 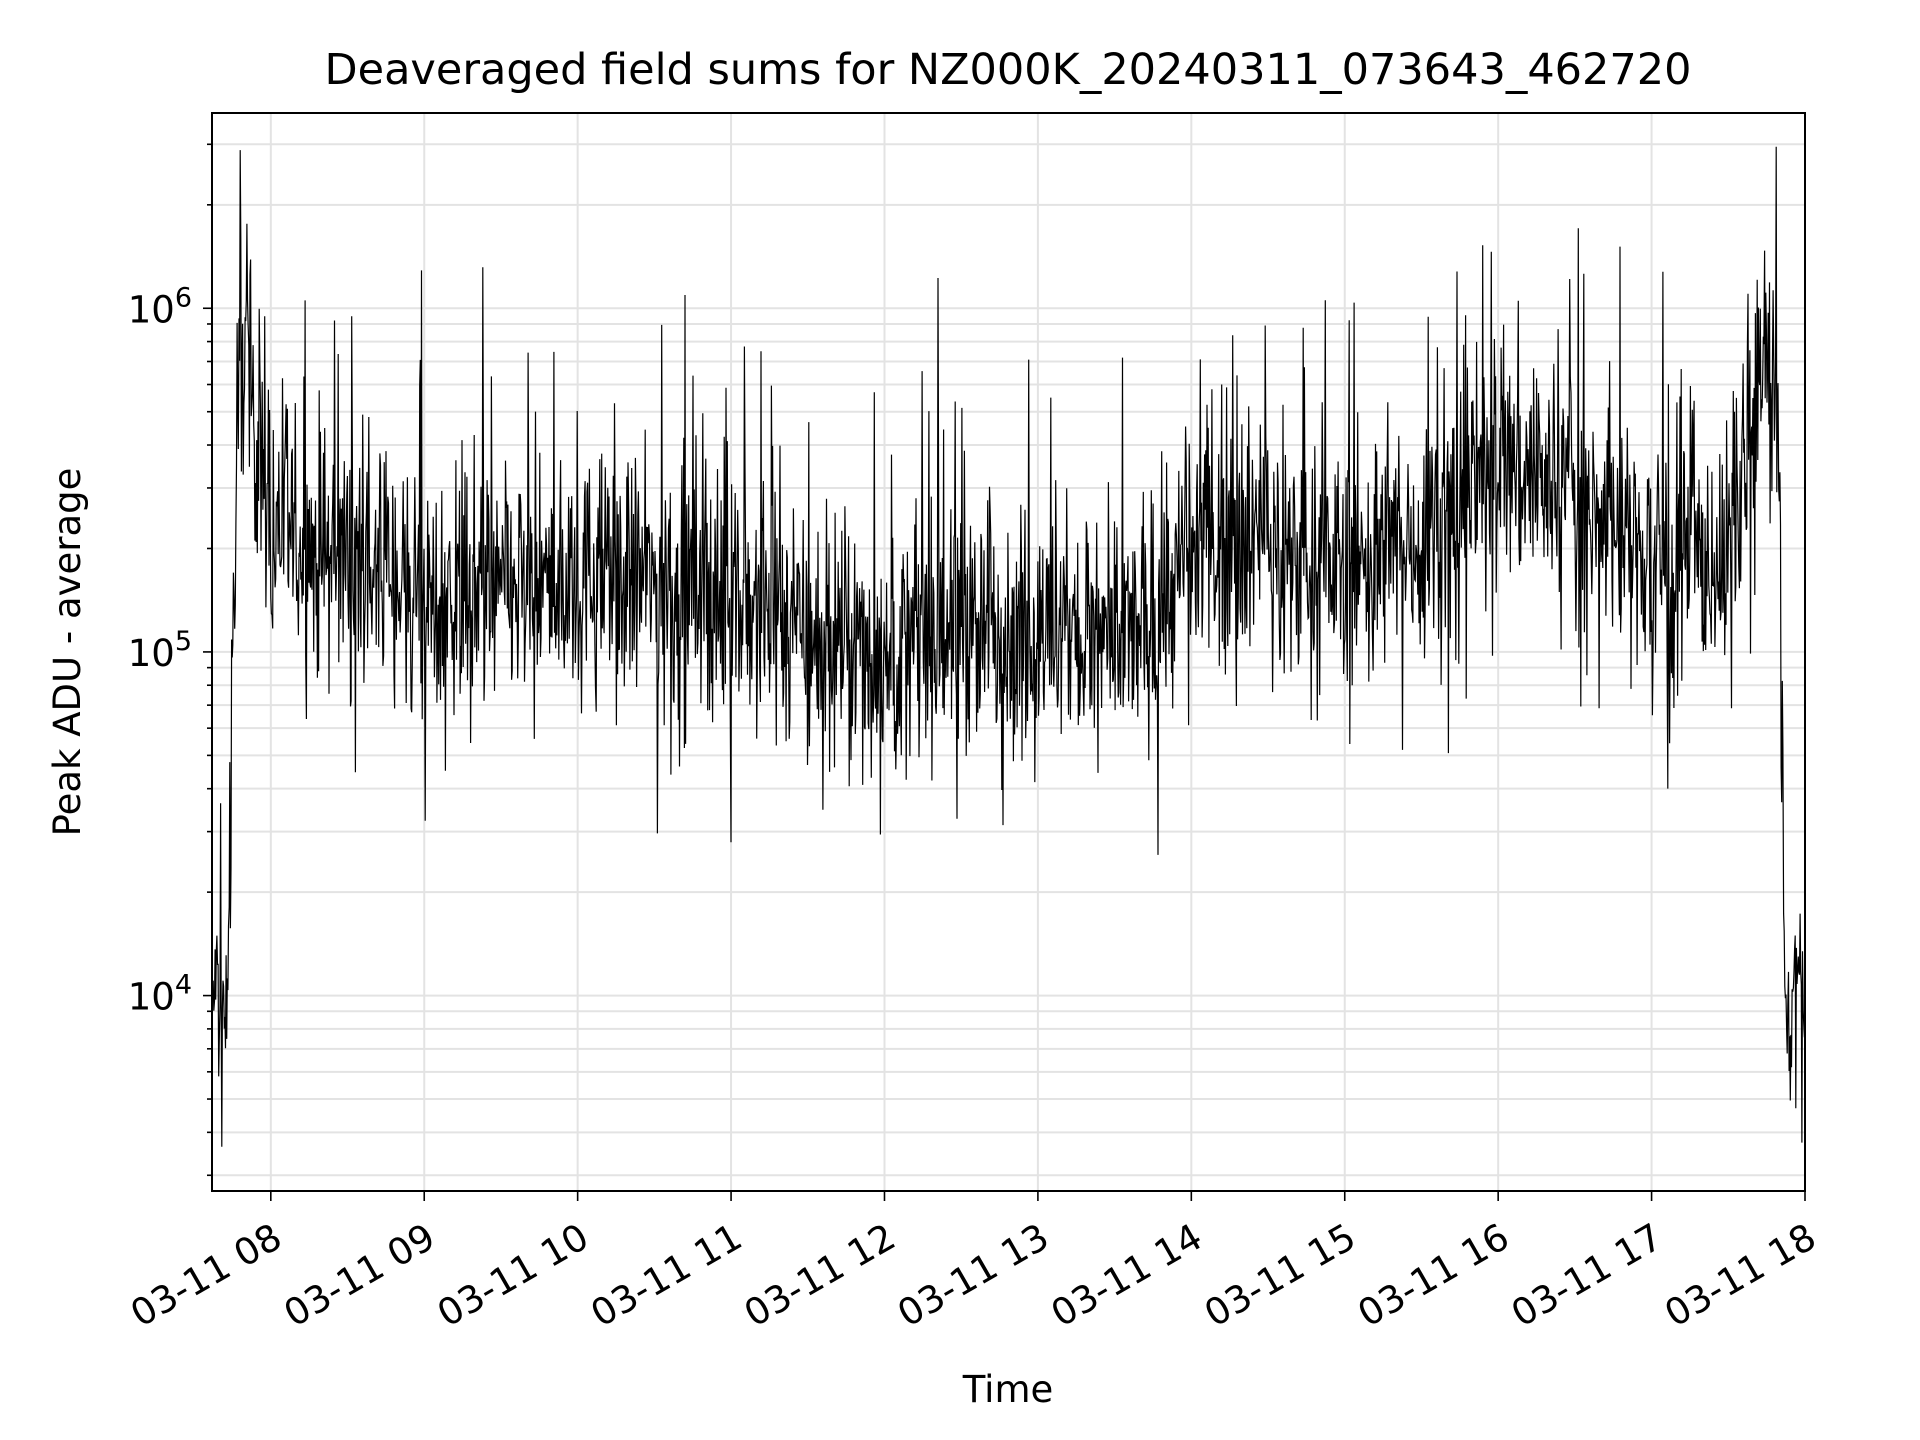 What do you see at coordinates (1741, 1275) in the screenshot?
I see `x-tick-label: 03-11 18` at bounding box center [1741, 1275].